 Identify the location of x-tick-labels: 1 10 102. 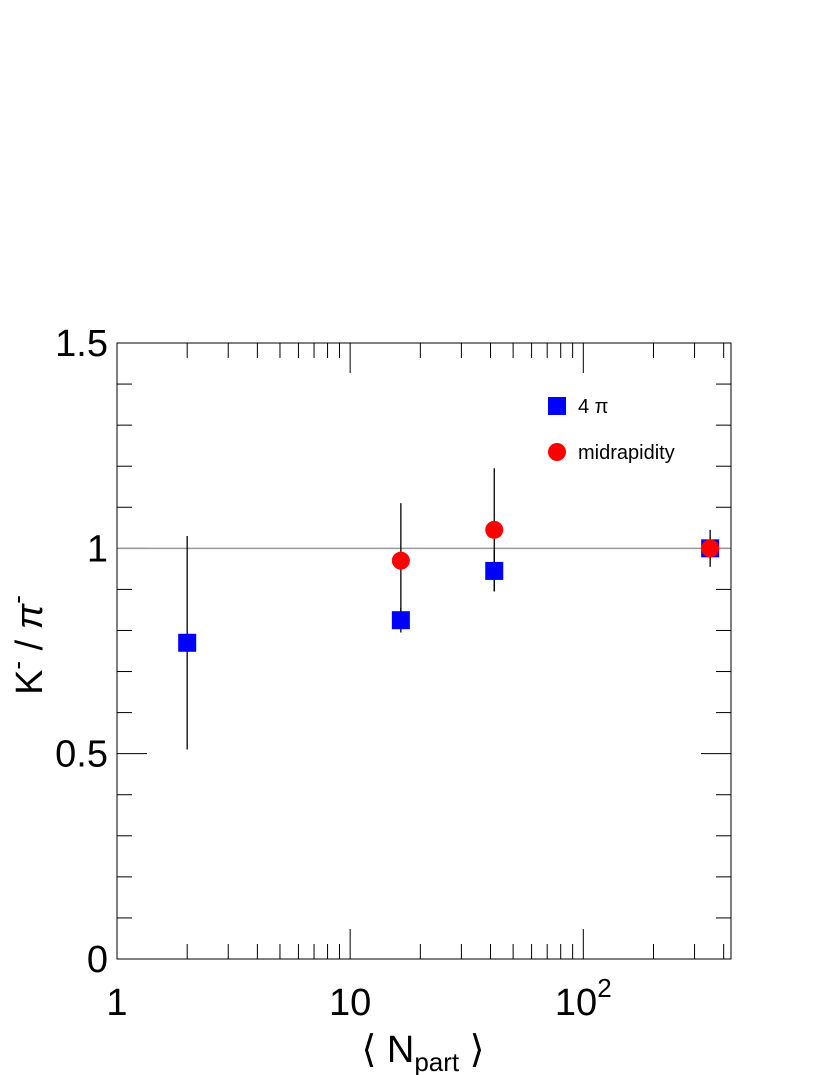
(358, 998).